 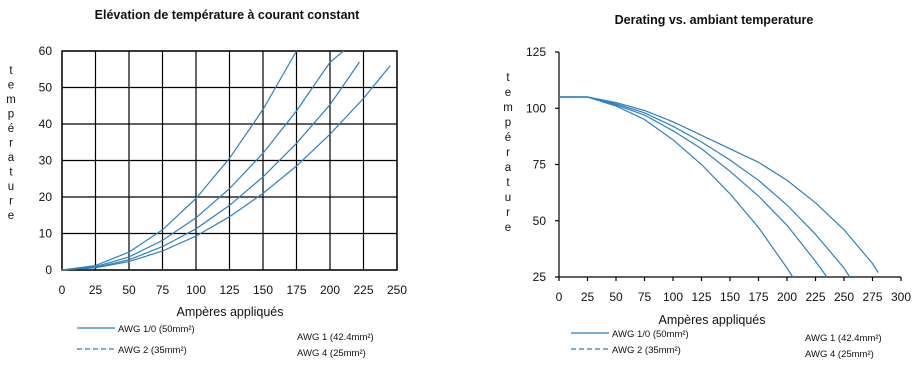 I want to click on y-tick-label: 30, so click(x=46, y=161).